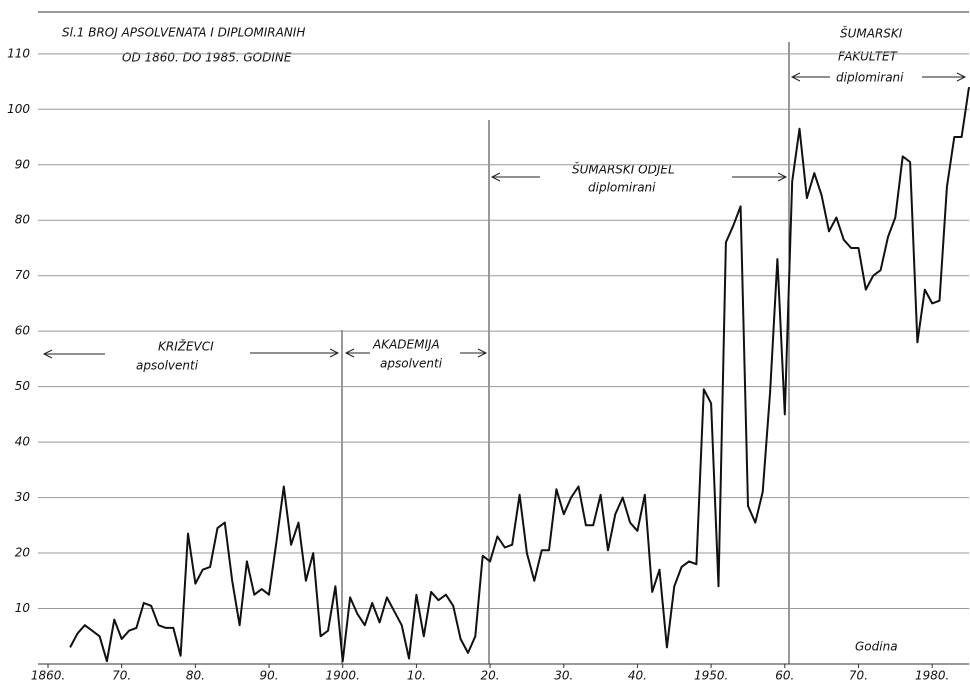 This screenshot has height=684, width=970. I want to click on y-tick-label: 100, so click(18, 109).